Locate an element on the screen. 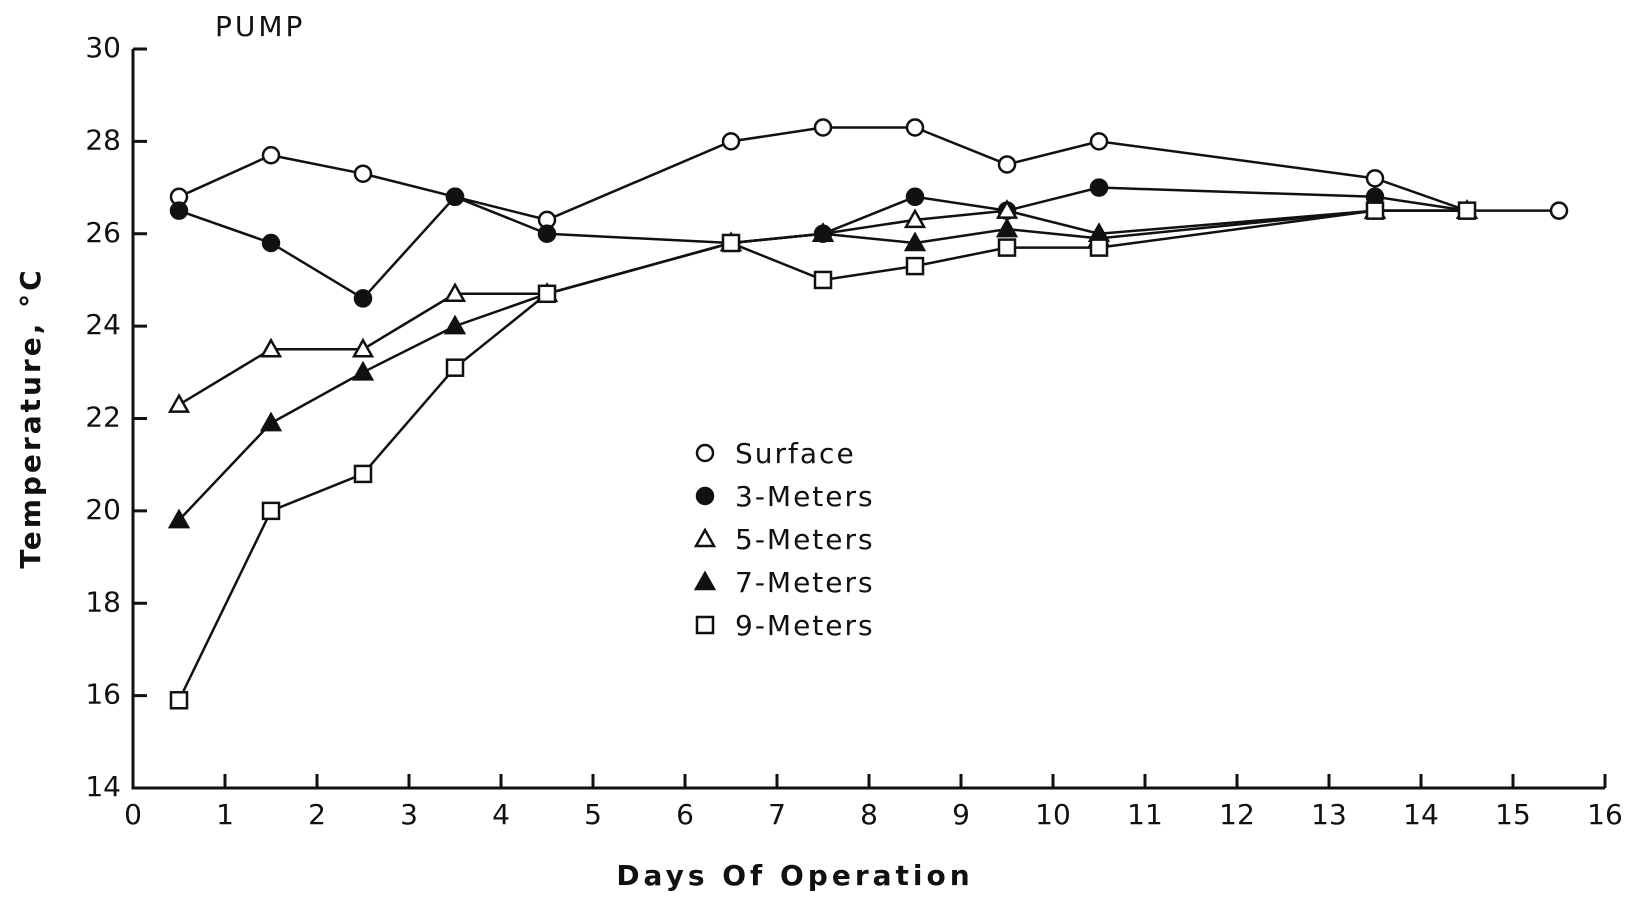 This screenshot has height=906, width=1637. x-tick-label: 6 is located at coordinates (685, 814).